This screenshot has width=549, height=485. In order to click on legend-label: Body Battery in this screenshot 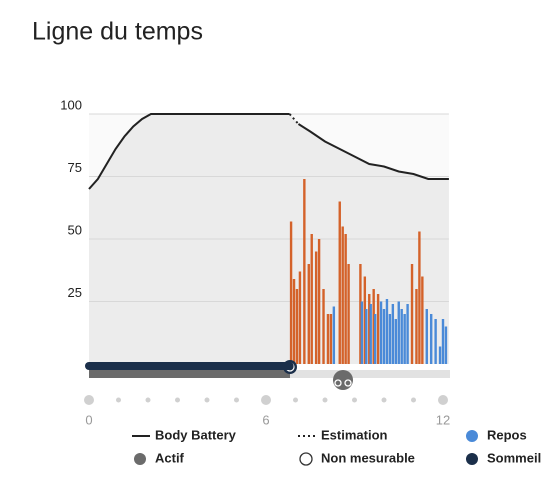, I will do `click(196, 434)`.